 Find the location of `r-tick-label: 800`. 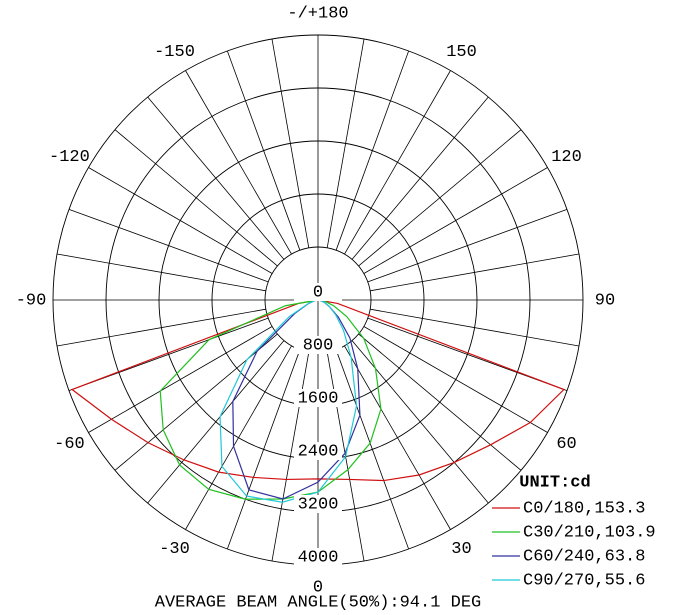

r-tick-label: 800 is located at coordinates (318, 345).